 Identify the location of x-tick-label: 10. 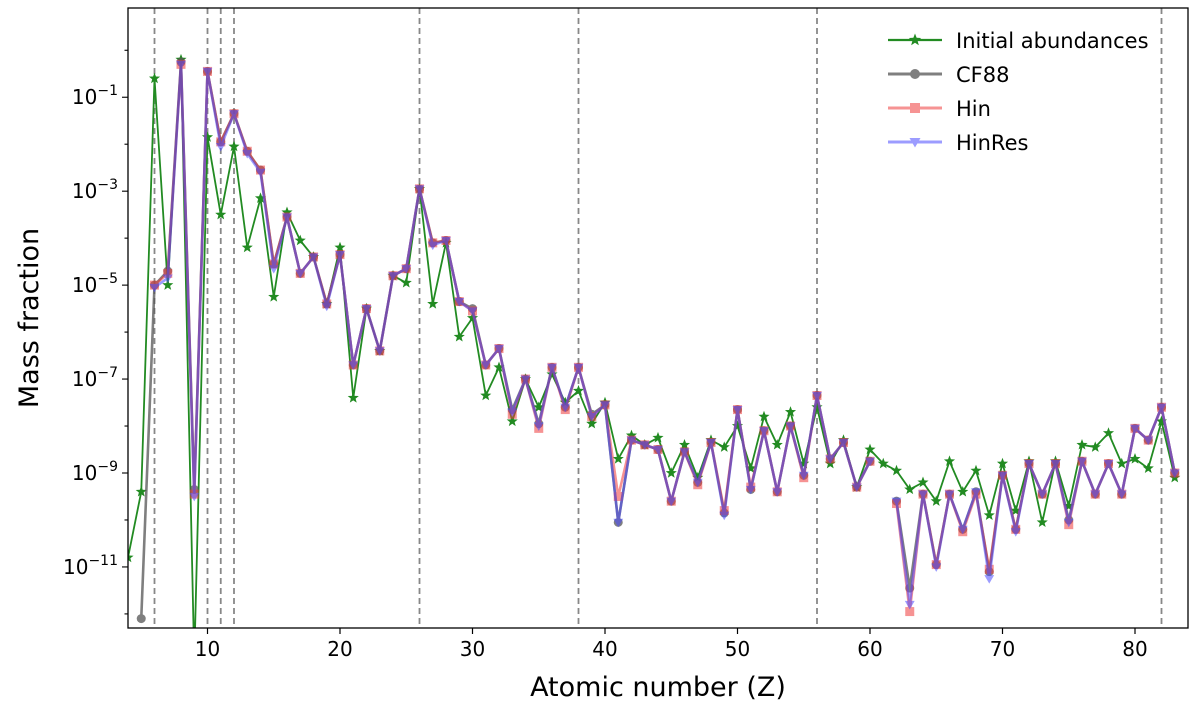
(207, 649).